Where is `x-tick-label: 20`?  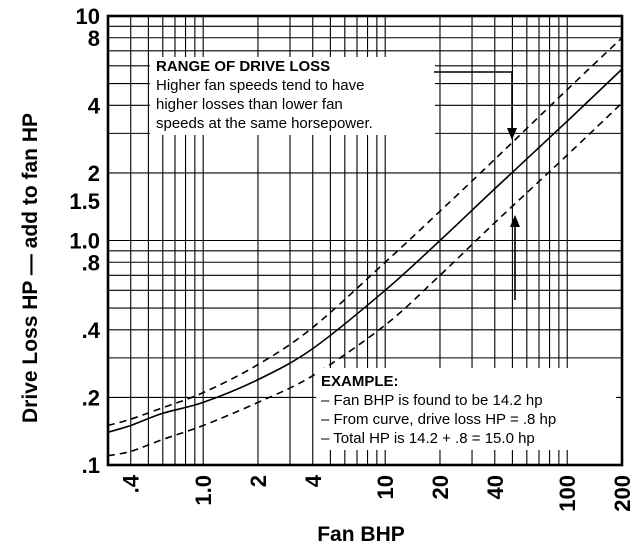 x-tick-label: 20 is located at coordinates (440, 487).